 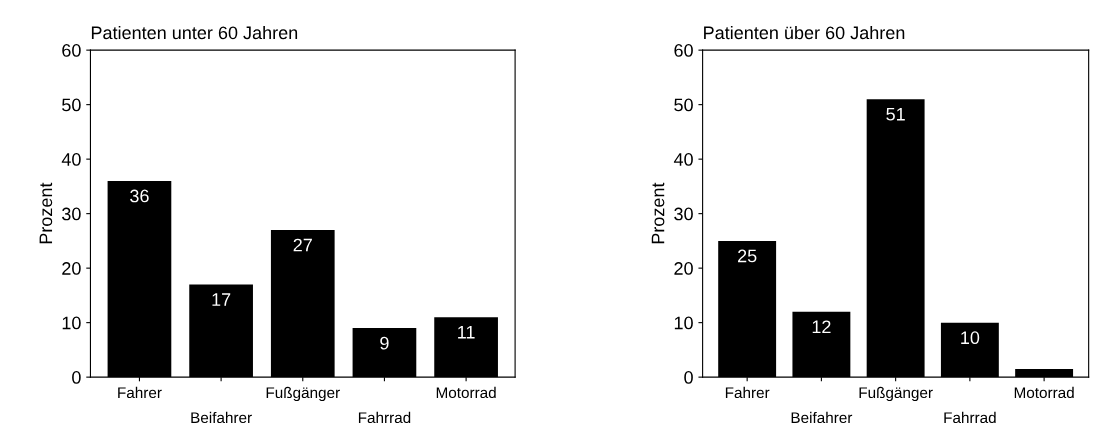 I want to click on data-label: 12, so click(x=821, y=326).